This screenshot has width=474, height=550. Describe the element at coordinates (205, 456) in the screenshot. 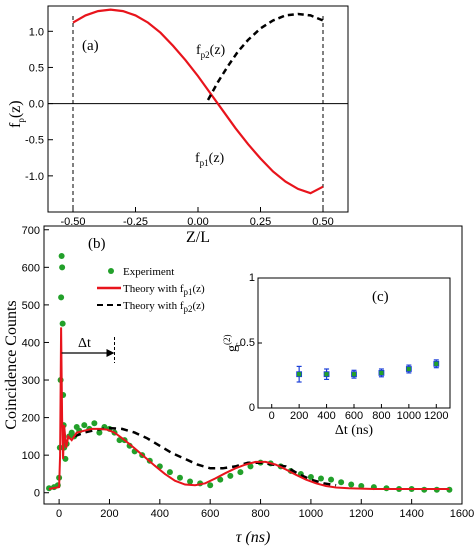

I see `theory-p2-line` at that location.